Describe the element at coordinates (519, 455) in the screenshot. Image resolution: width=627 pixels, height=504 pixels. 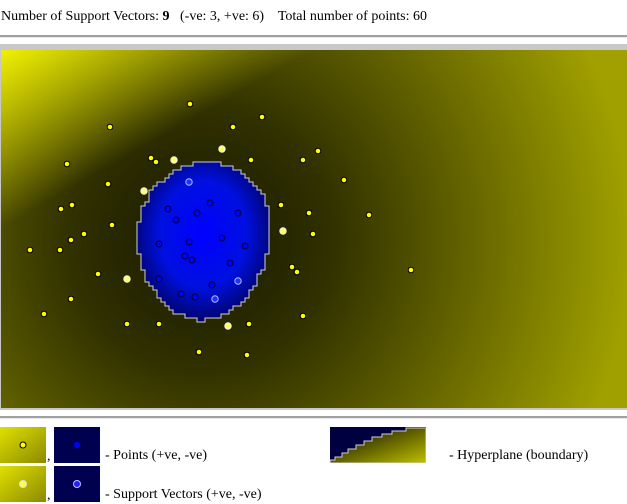
I see `legend-hyperplane-label: - Hyperplane (boundary)` at that location.